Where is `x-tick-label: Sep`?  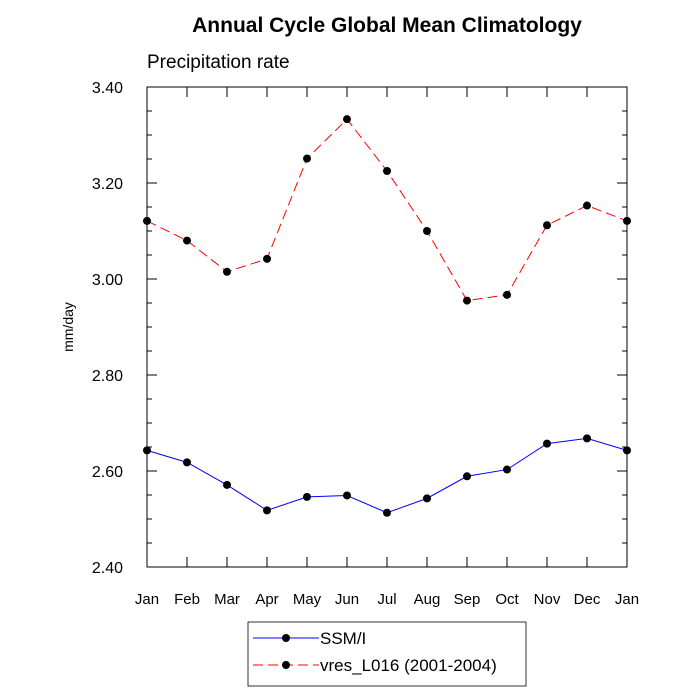 x-tick-label: Sep is located at coordinates (467, 599).